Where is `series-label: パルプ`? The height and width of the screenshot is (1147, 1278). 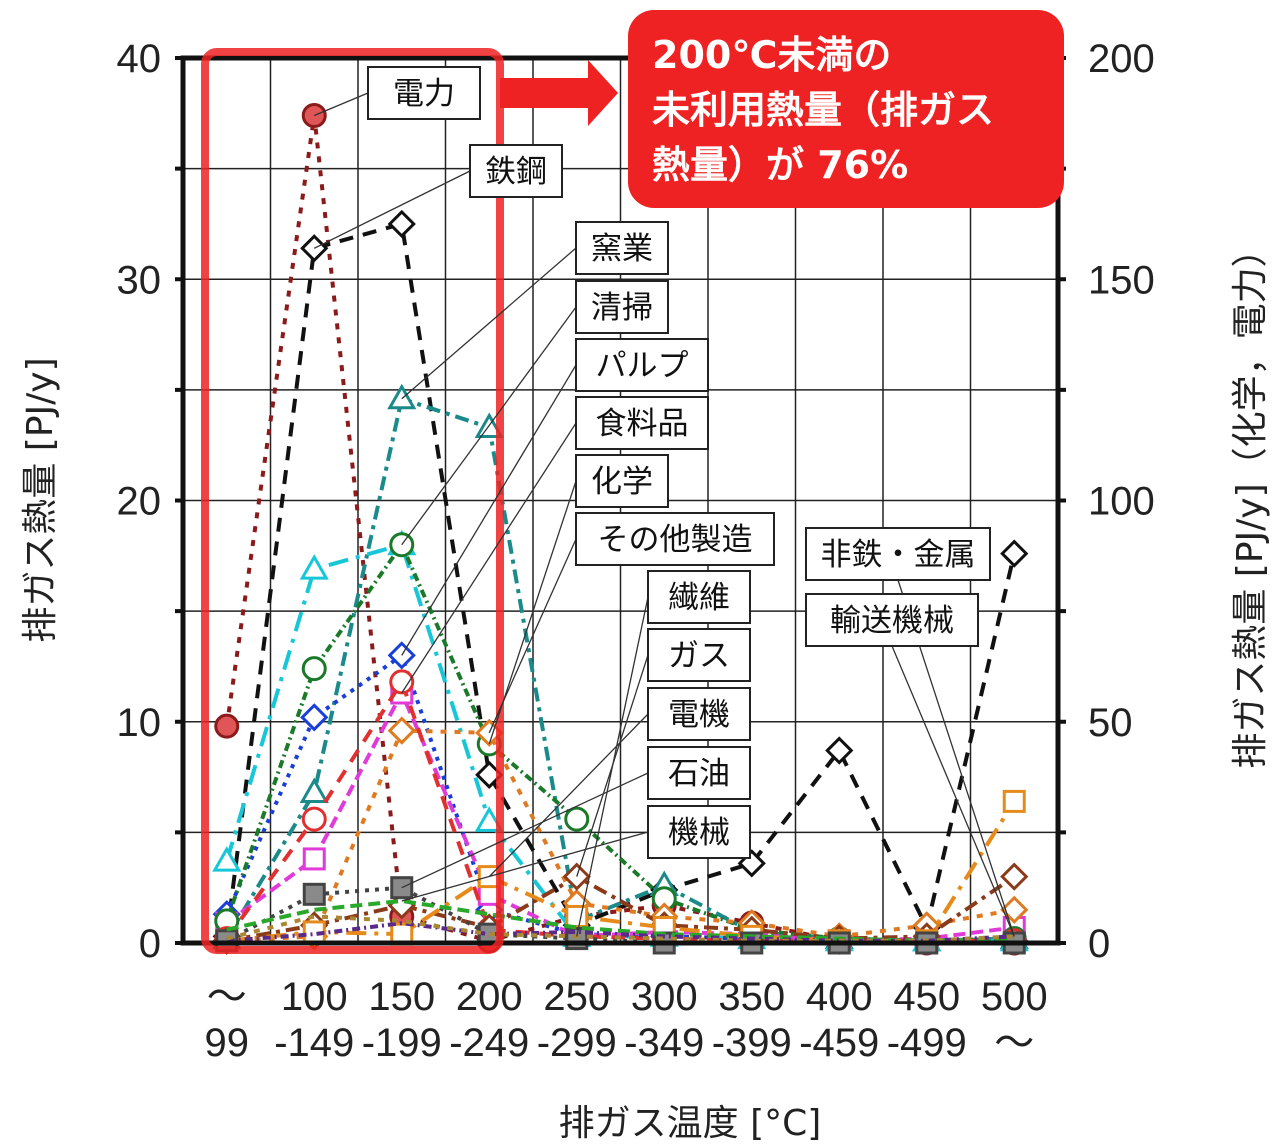 series-label: パルプ is located at coordinates (642, 366).